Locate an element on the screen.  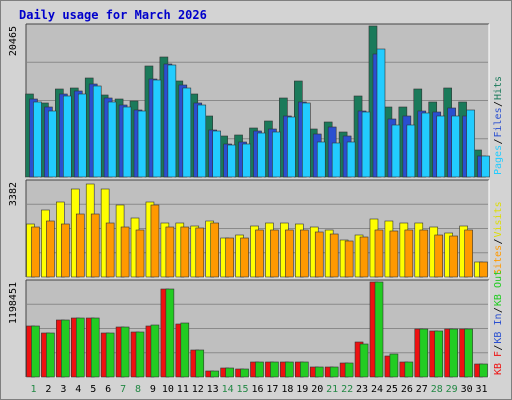
day-label: 29 is located at coordinates (452, 389).